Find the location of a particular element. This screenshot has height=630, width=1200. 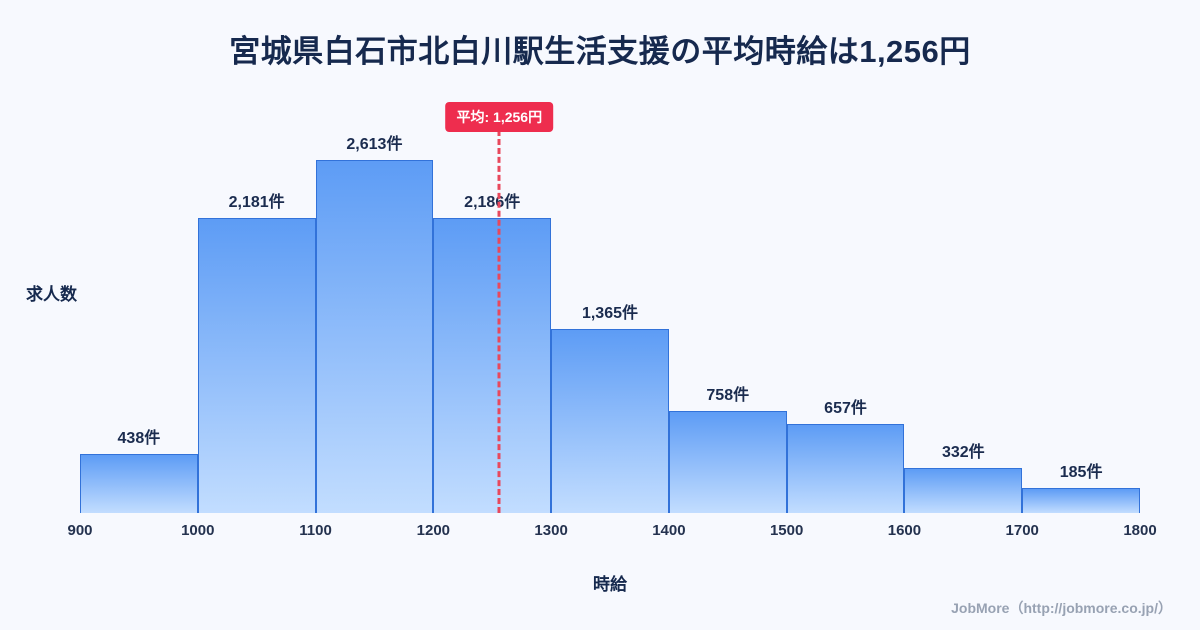

x-tick-label: 1200 is located at coordinates (433, 530).